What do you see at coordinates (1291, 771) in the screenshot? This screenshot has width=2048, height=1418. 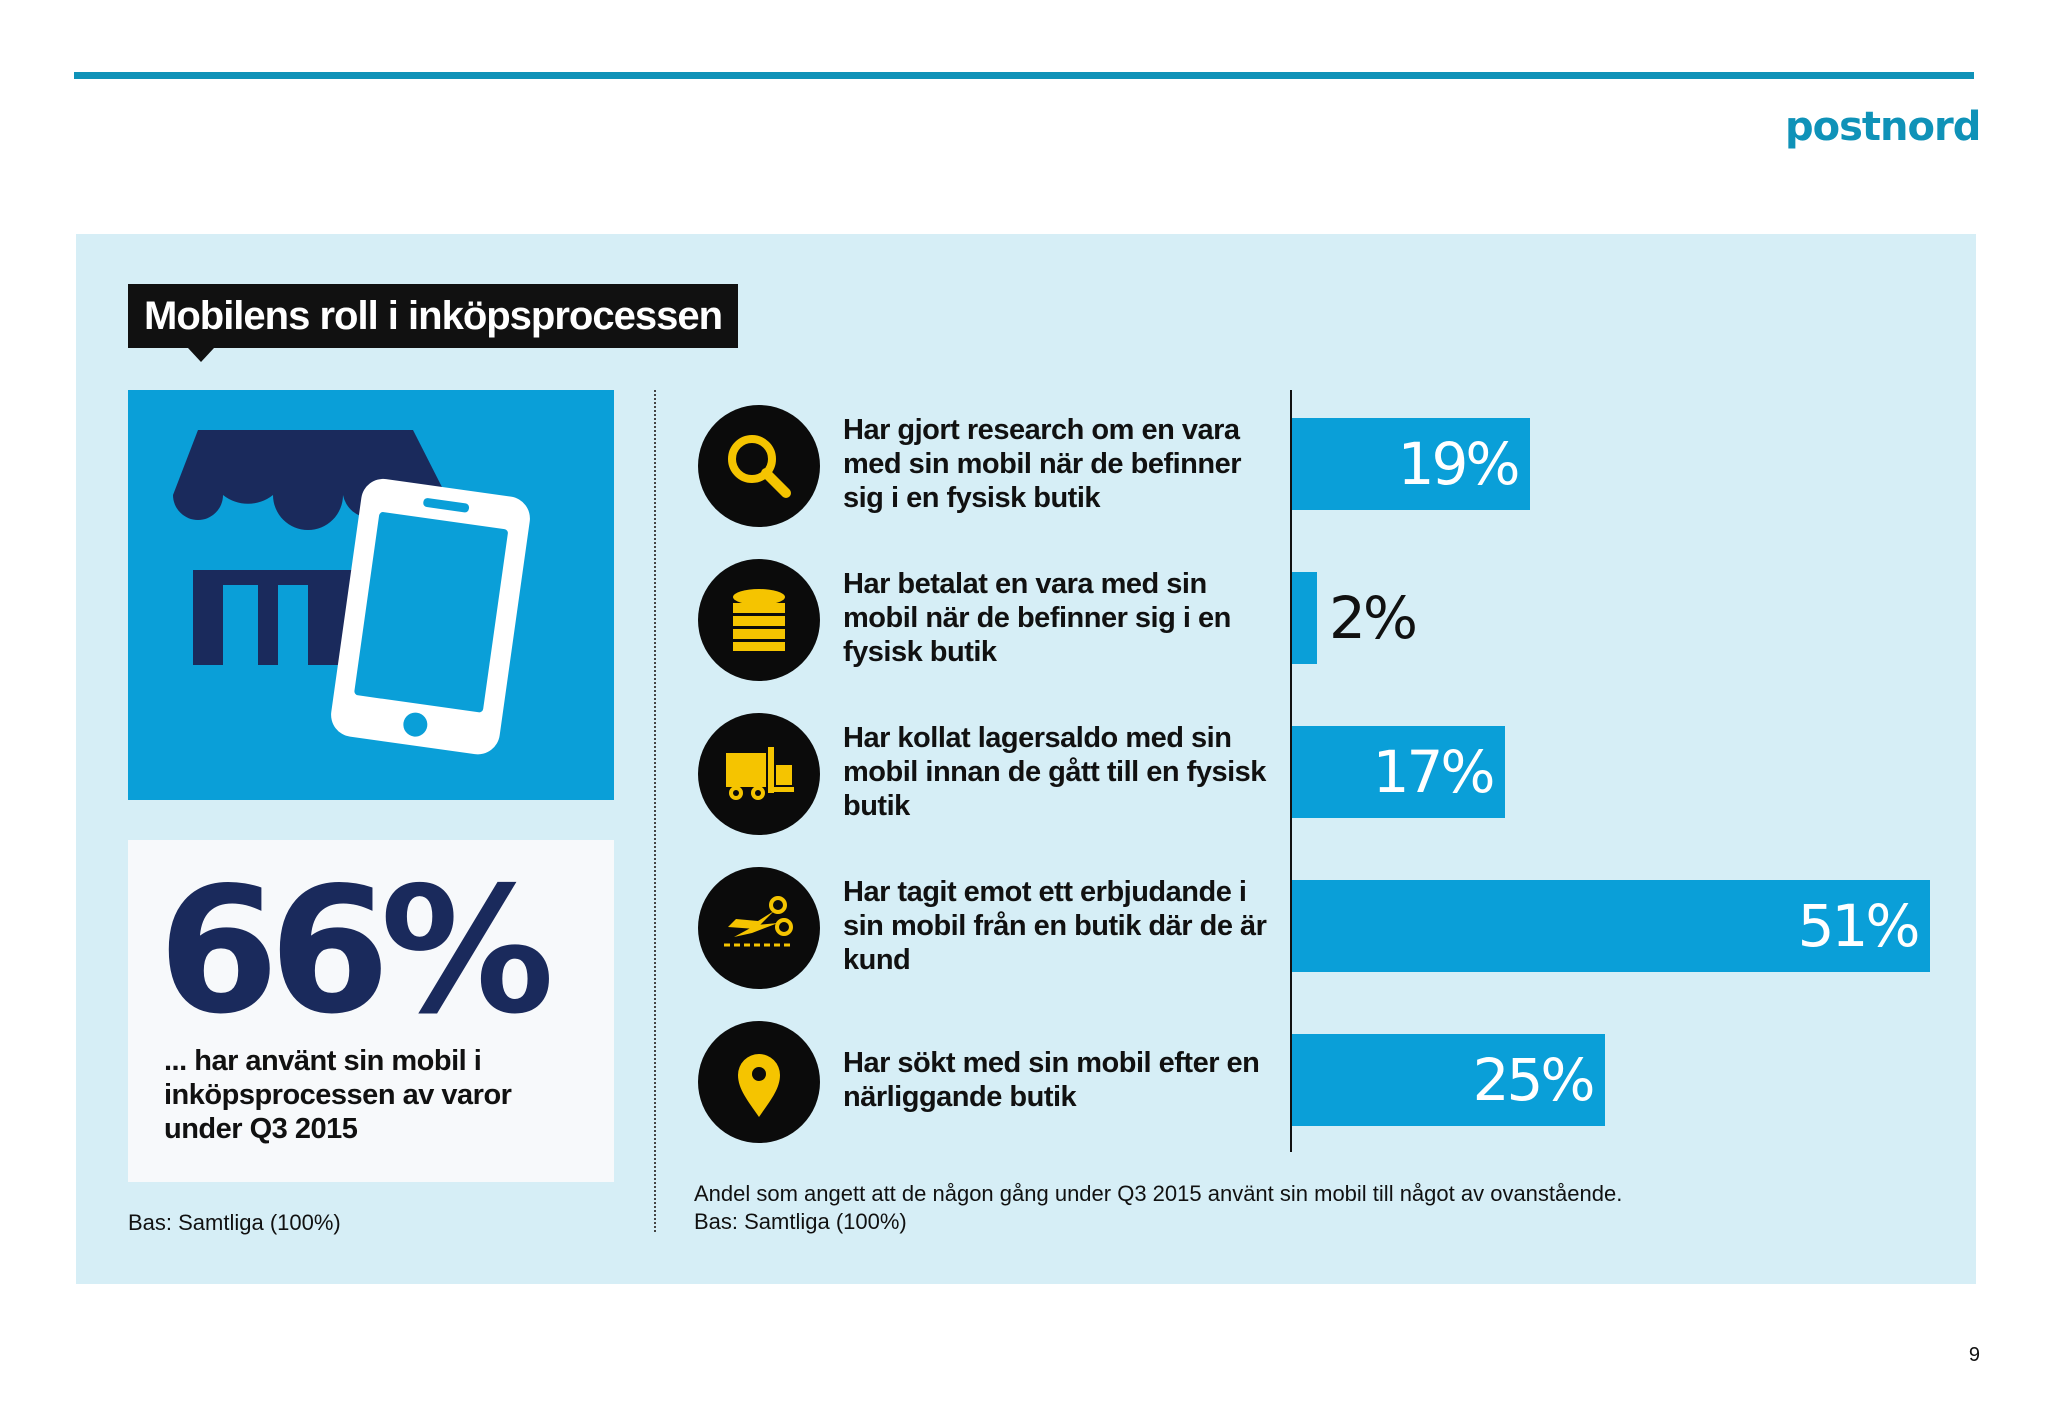 I see `chart-axis-line` at bounding box center [1291, 771].